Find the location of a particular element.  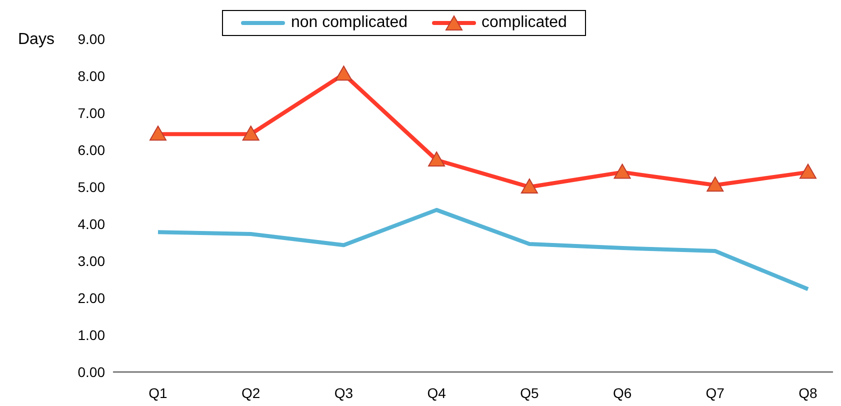

y-tick-label: 4.00 is located at coordinates (92, 224).